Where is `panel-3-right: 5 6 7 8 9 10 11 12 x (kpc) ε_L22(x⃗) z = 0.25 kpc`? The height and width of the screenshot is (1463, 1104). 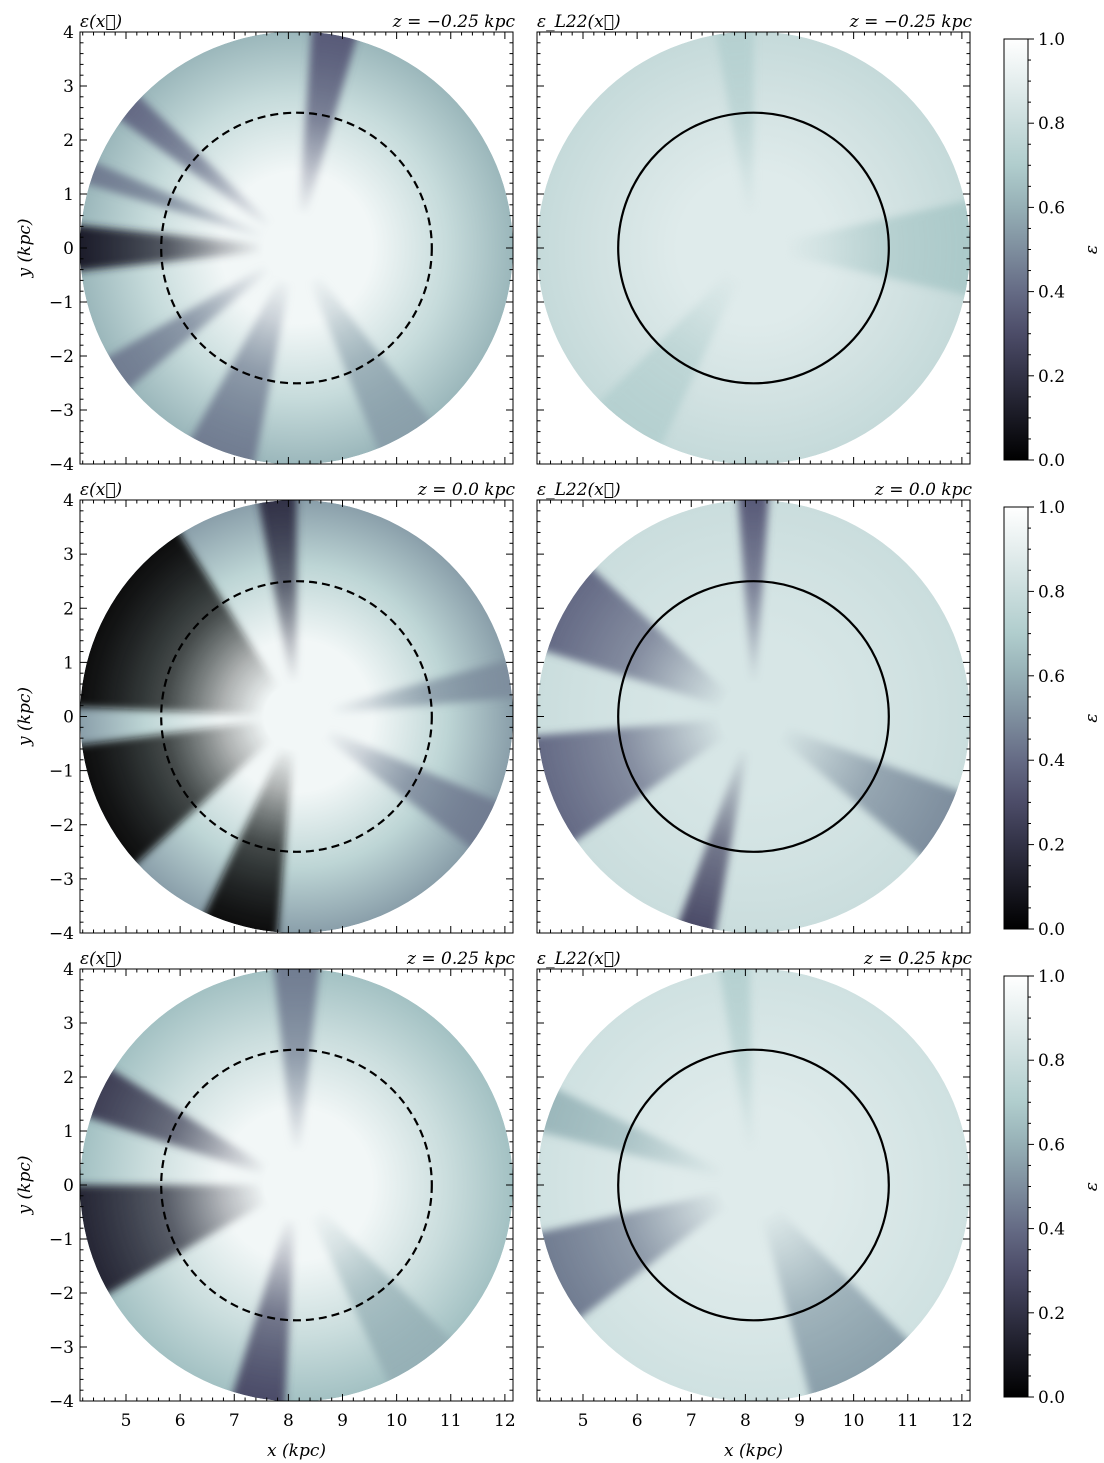 panel-3-right: 5 6 7 8 9 10 11 12 x (kpc) ε_L22(x⃗) z = 0.25 kpc is located at coordinates (754, 1205).